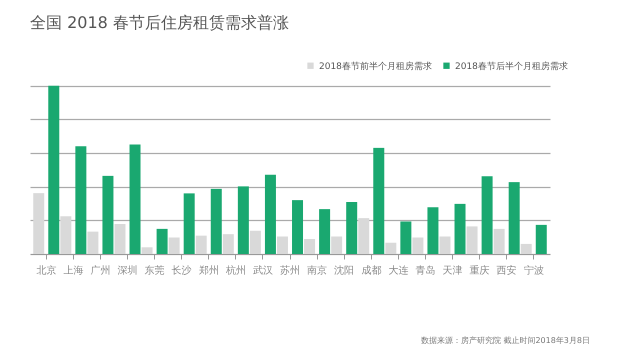 This screenshot has width=640, height=356. What do you see at coordinates (398, 270) in the screenshot?
I see `x-tick-label: 大连` at bounding box center [398, 270].